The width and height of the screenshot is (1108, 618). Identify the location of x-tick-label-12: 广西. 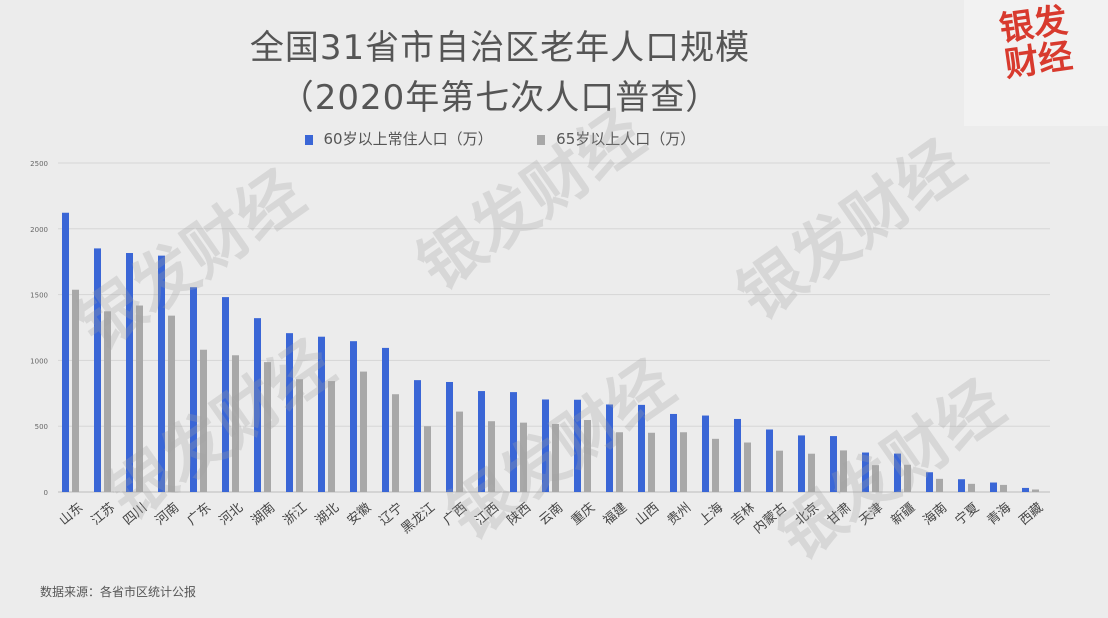
(456, 514).